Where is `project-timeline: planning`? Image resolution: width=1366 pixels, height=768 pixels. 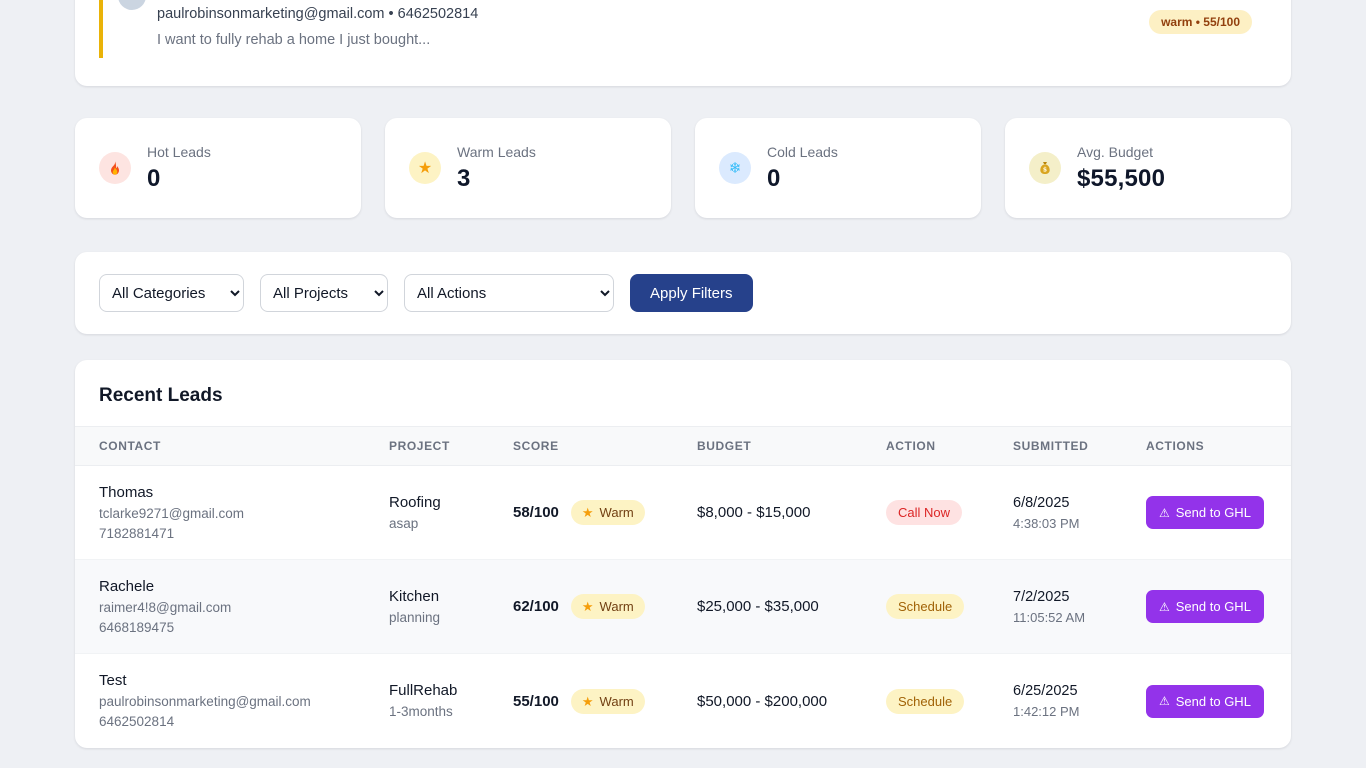 project-timeline: planning is located at coordinates (415, 617).